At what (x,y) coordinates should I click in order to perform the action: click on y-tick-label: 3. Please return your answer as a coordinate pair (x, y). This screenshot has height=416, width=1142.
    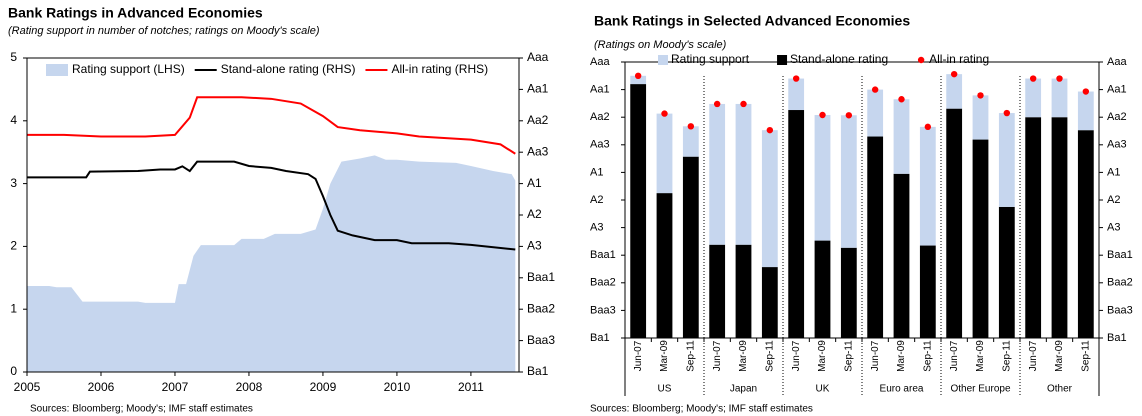
    Looking at the image, I should click on (13, 183).